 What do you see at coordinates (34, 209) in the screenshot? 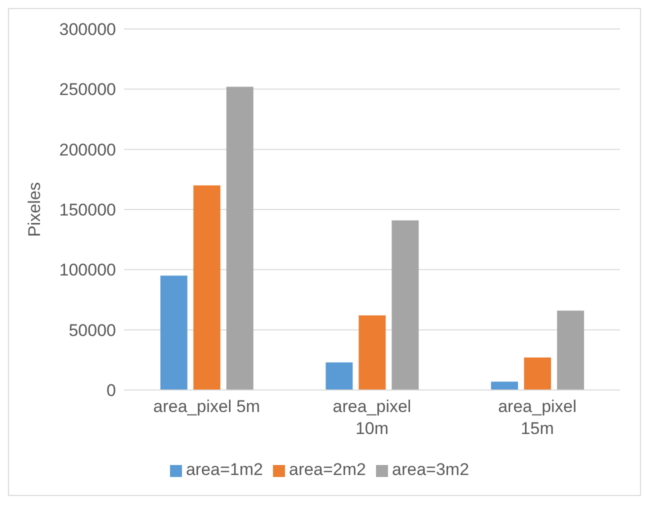
I see `y-axis-title: Pixeles` at bounding box center [34, 209].